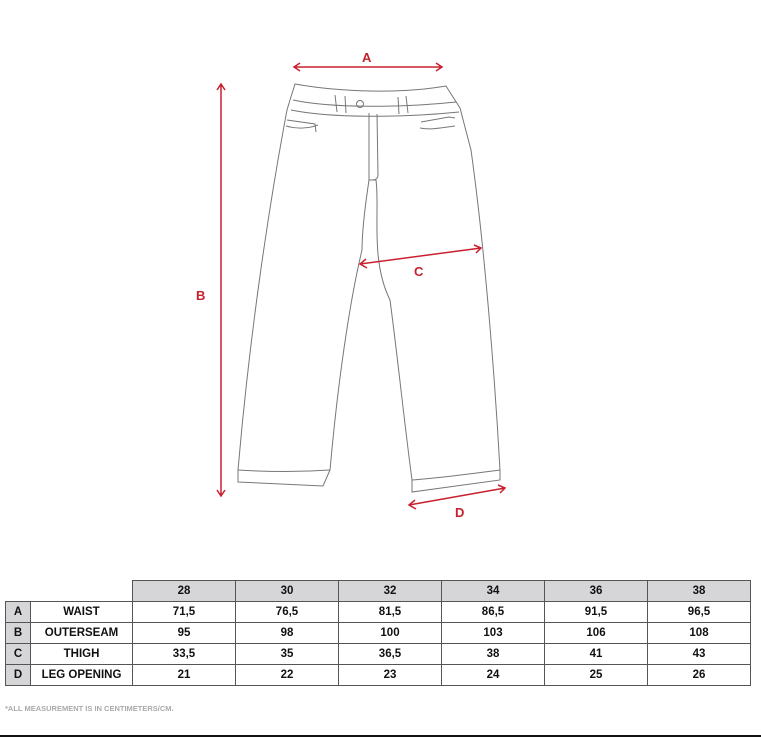  What do you see at coordinates (184, 612) in the screenshot?
I see `cell: 71,5` at bounding box center [184, 612].